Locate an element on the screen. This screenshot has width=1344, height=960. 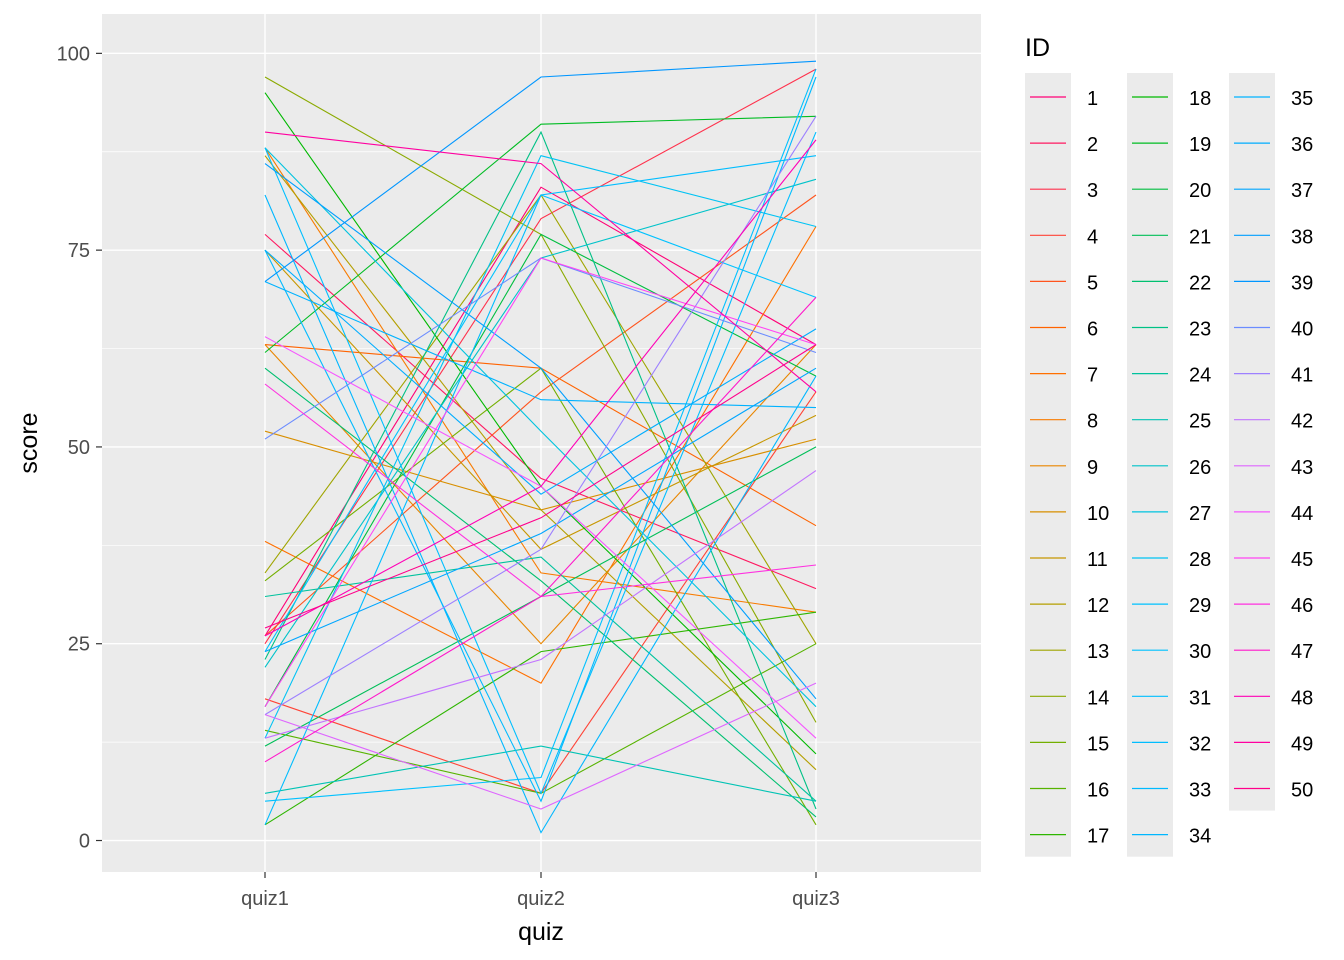
legend-item-44: 44 is located at coordinates (1273, 514).